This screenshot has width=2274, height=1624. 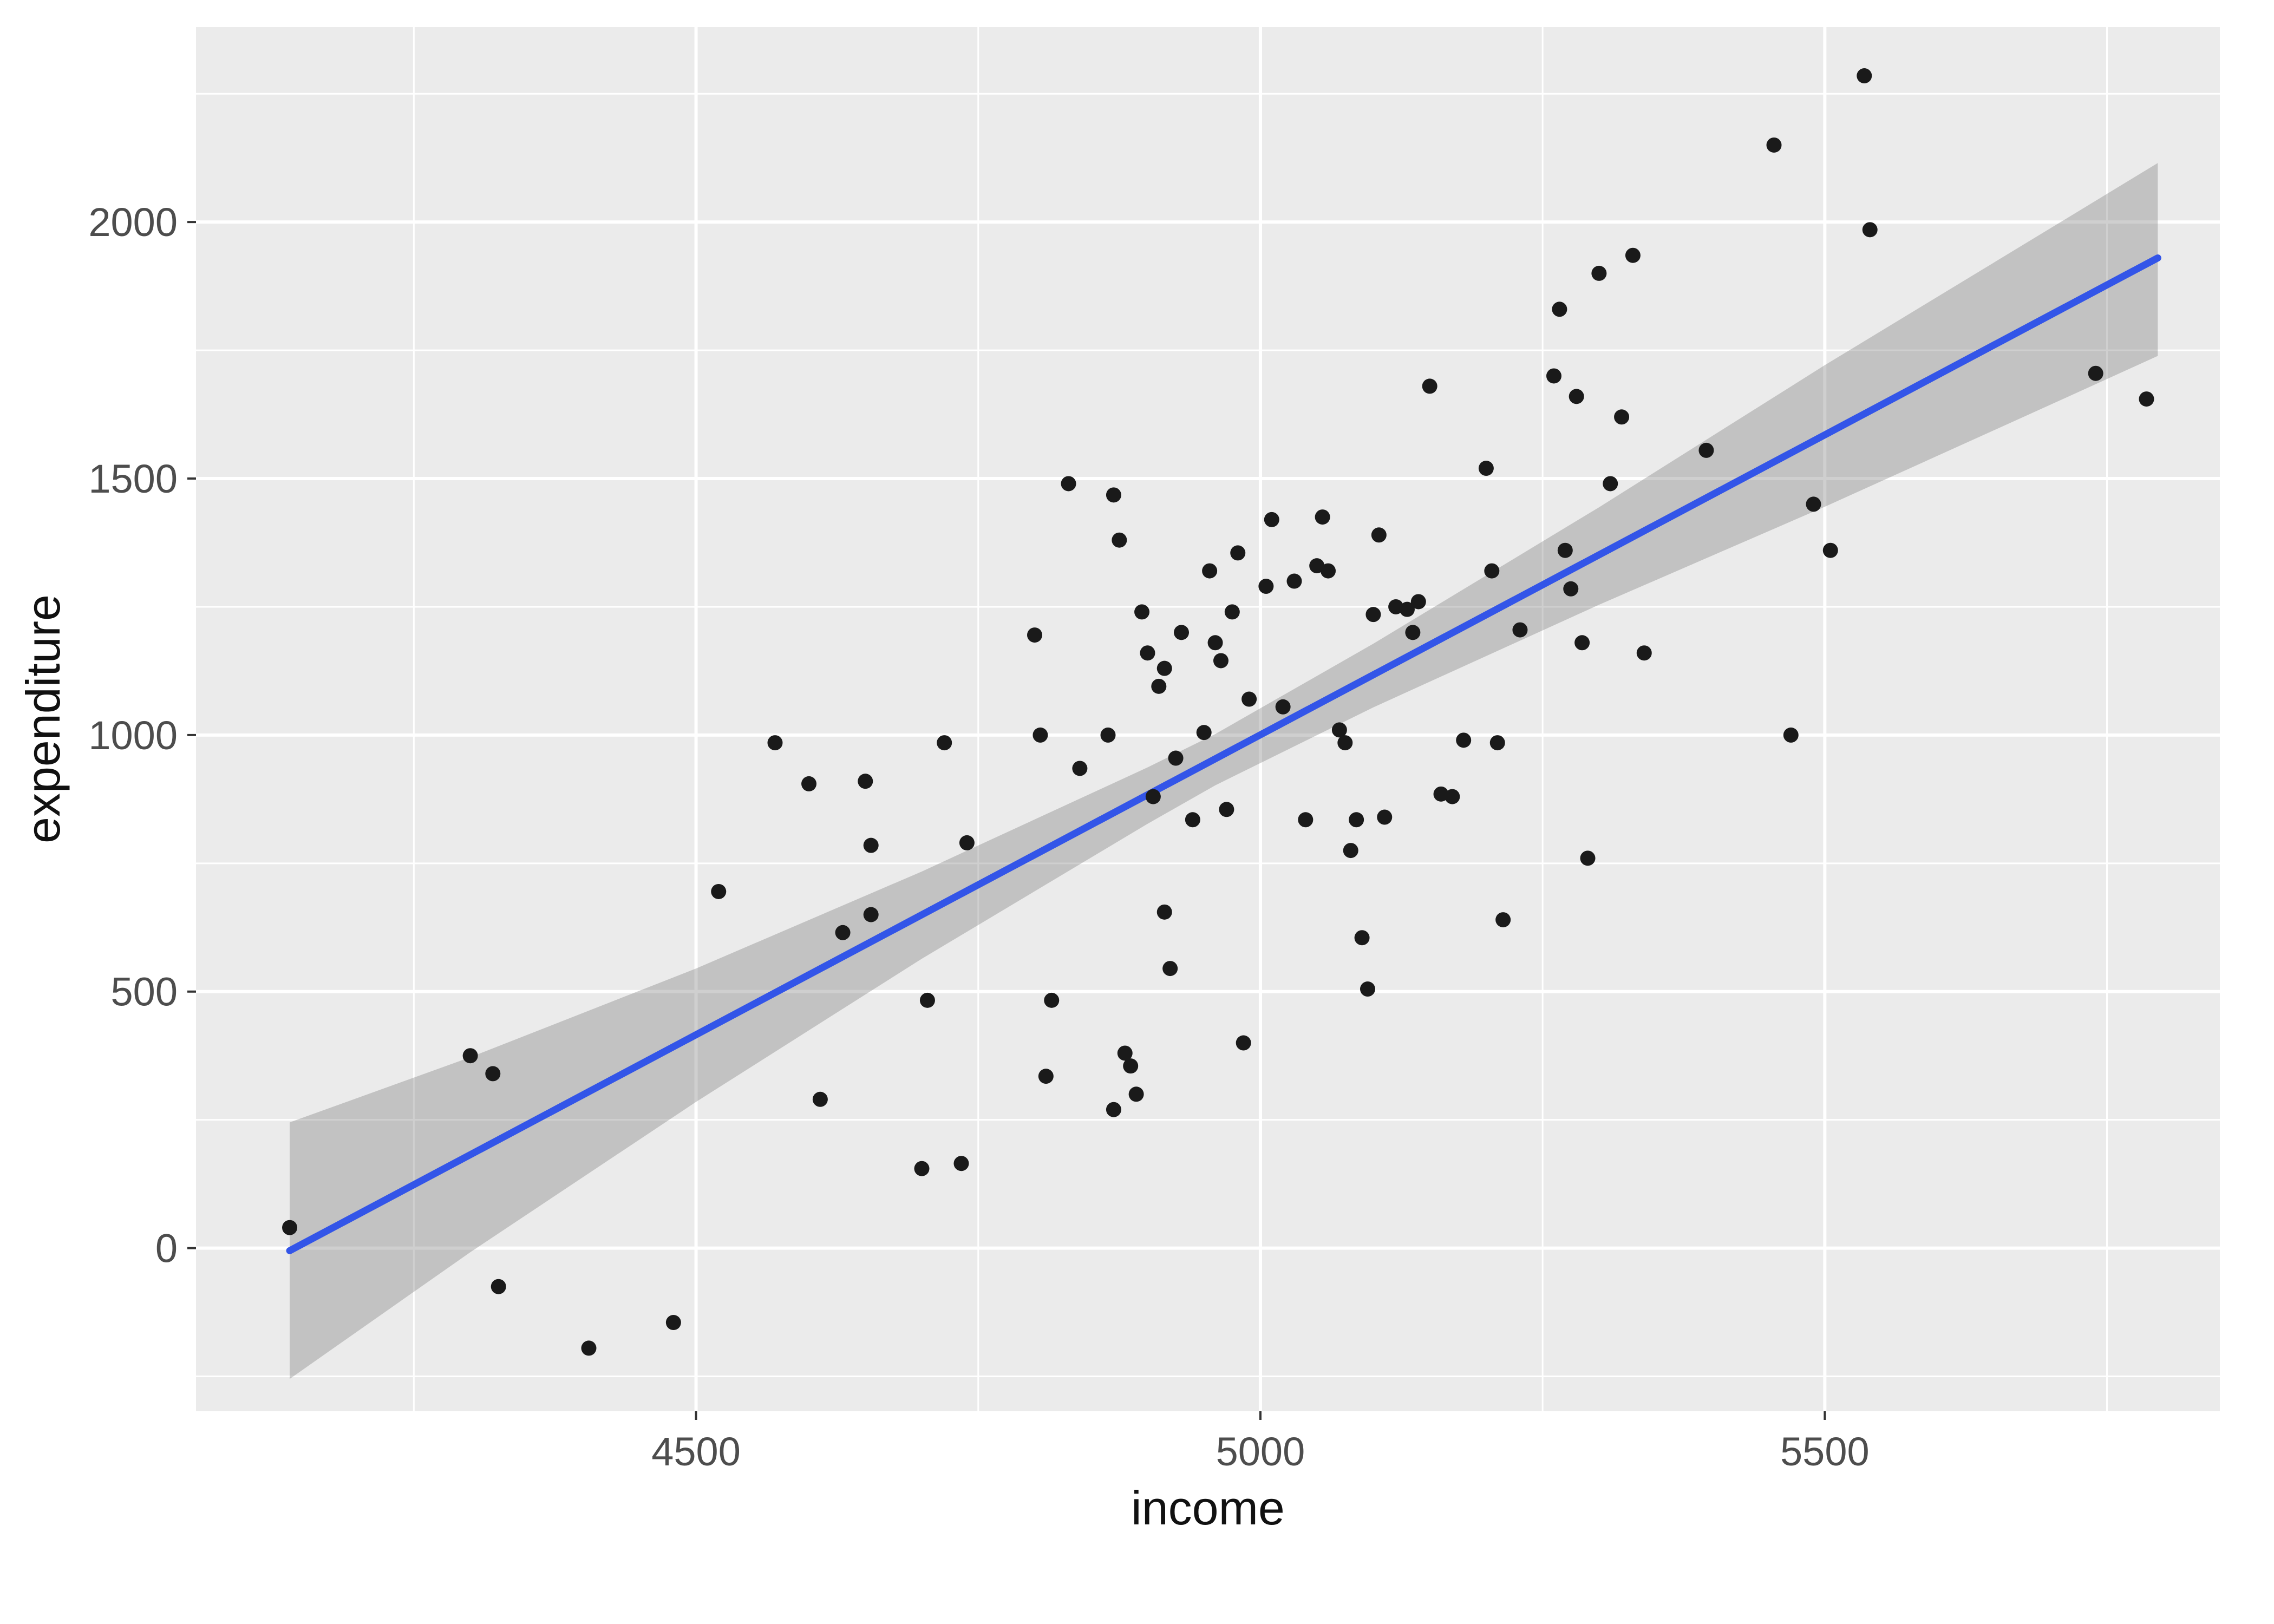 What do you see at coordinates (1261, 1452) in the screenshot?
I see `x-tick-label: 5000` at bounding box center [1261, 1452].